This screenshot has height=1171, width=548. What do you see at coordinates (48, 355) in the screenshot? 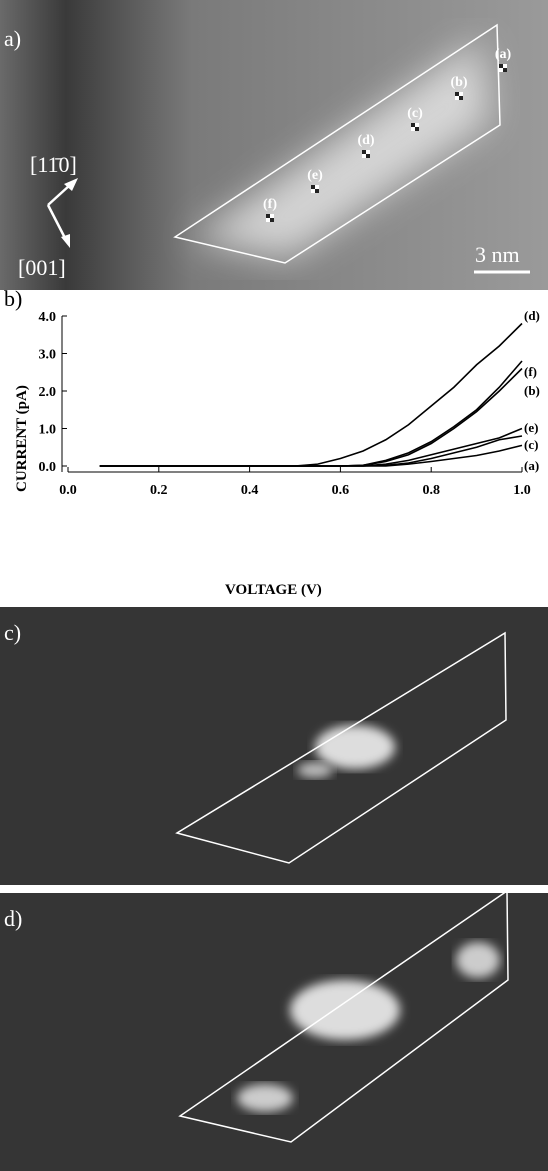
I see `y-tick-label: 3.0` at bounding box center [48, 355].